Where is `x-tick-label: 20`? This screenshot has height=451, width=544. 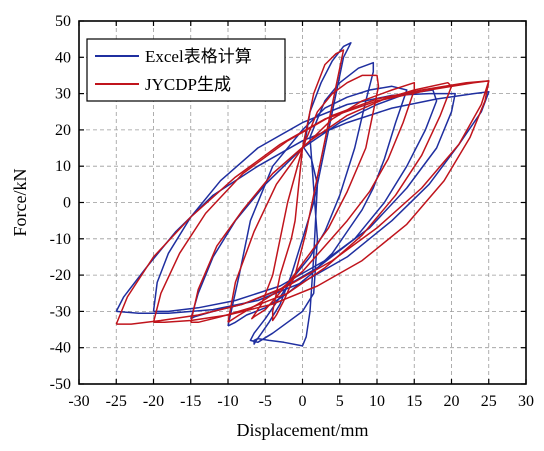 x-tick-label: 20 is located at coordinates (452, 401).